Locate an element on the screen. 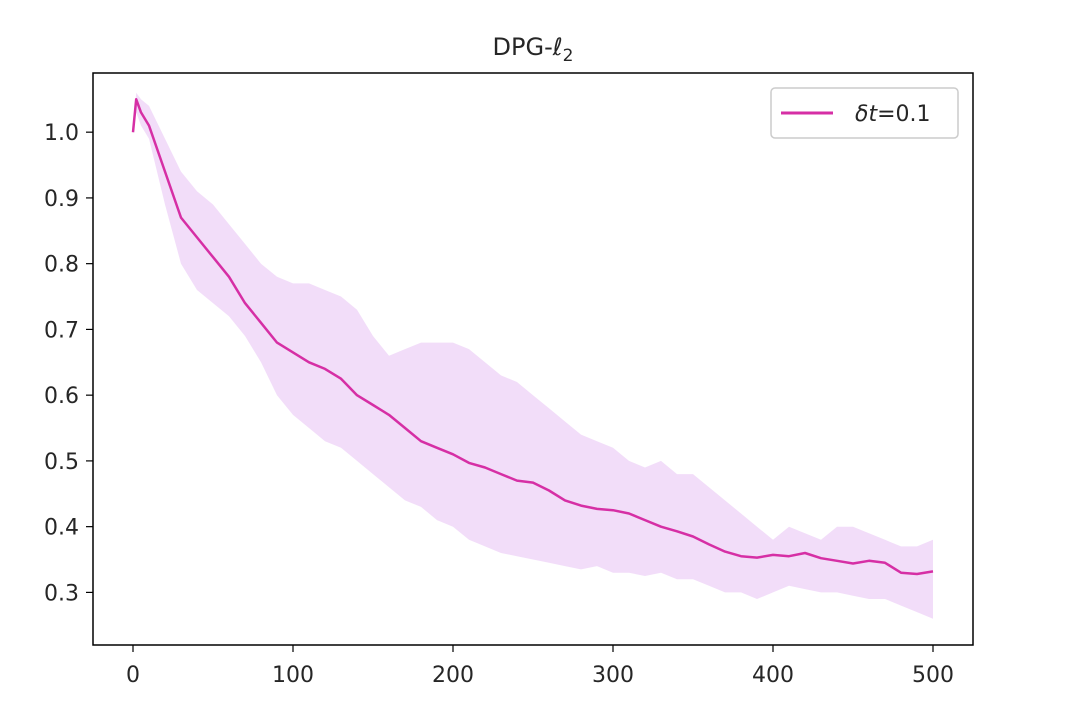 This screenshot has height=718, width=1092. chart-title: DPG-ℓ2 is located at coordinates (533, 49).